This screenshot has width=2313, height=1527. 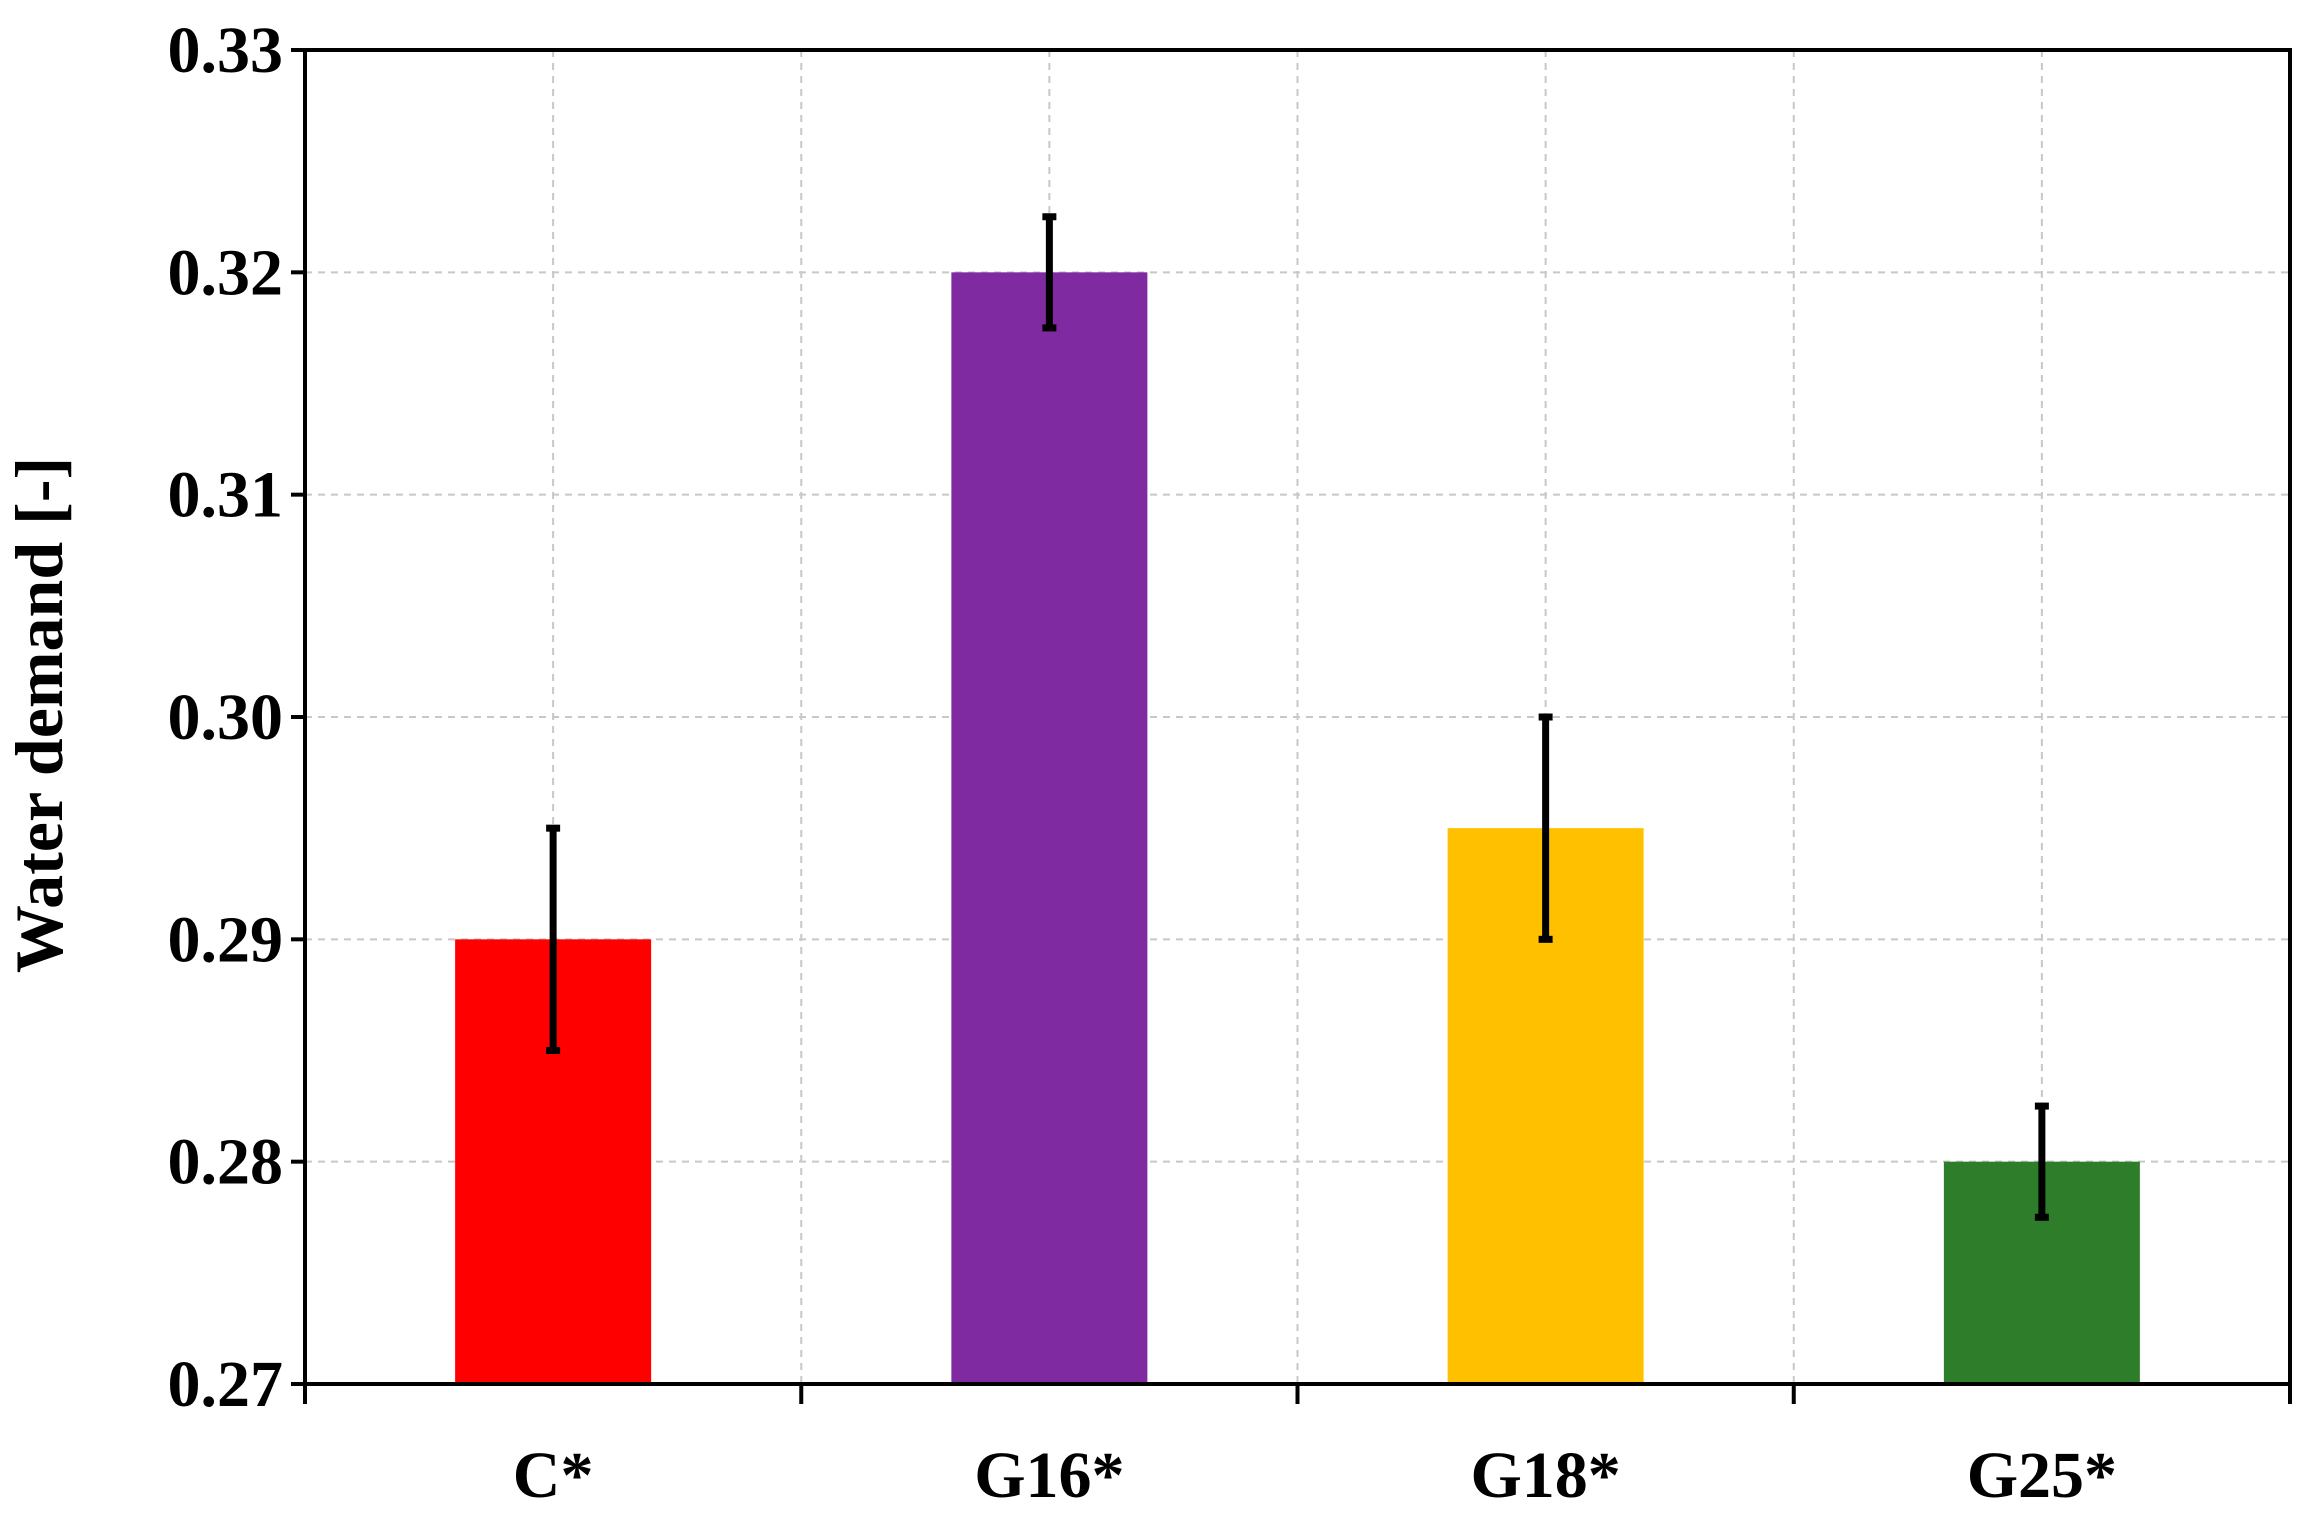 I want to click on y-tick-label: 0.27, so click(x=226, y=1384).